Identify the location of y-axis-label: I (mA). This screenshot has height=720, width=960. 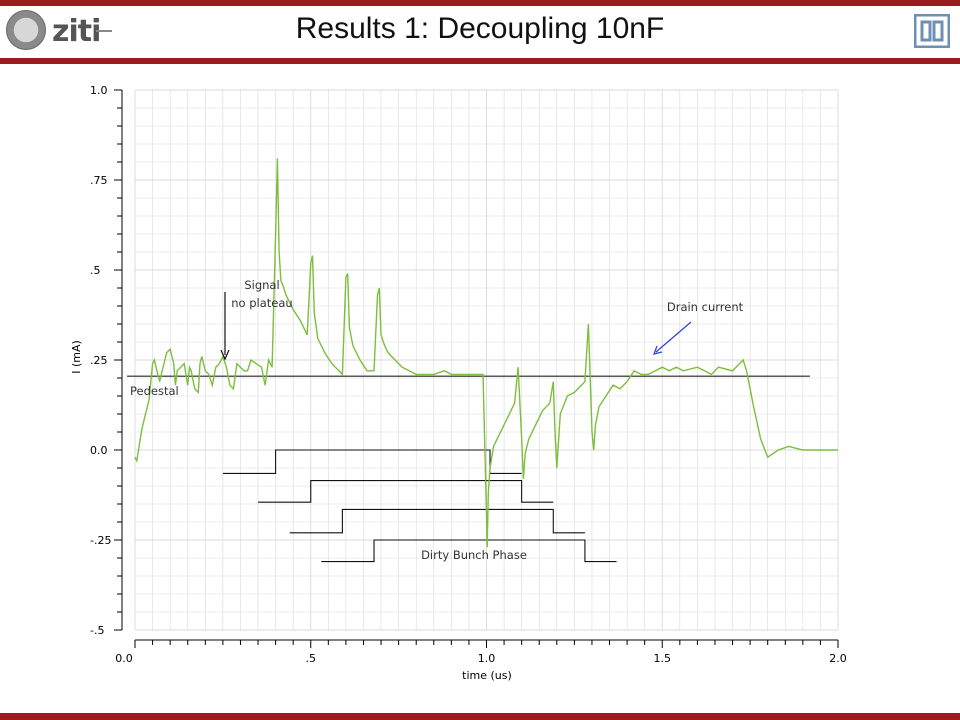
(76, 357).